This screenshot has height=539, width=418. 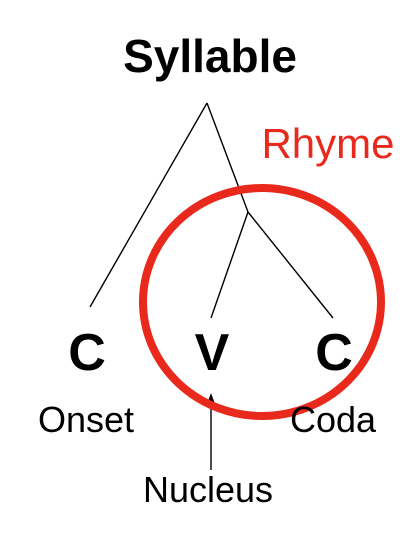 I want to click on onset-label: Onset, so click(x=86, y=419).